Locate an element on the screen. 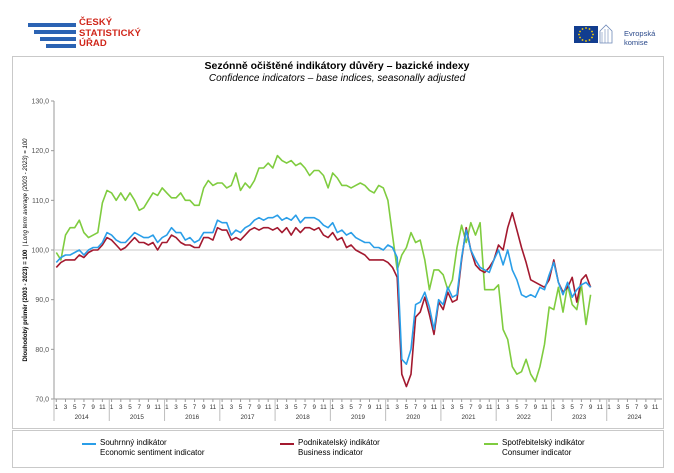 This screenshot has height=473, width=674. year-label: 2016 is located at coordinates (192, 417).